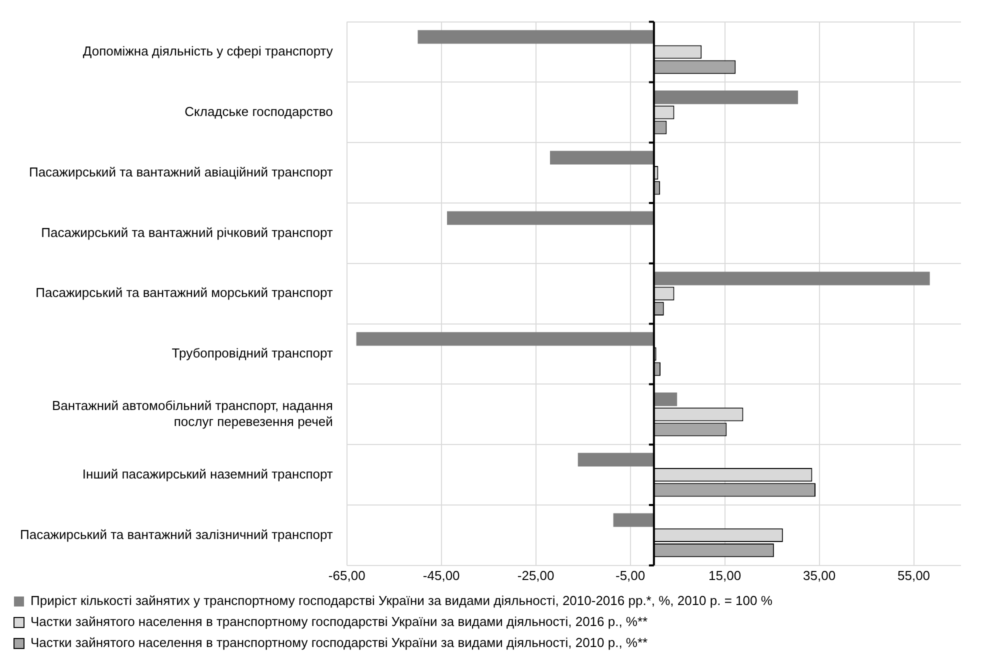 Image resolution: width=983 pixels, height=666 pixels. Describe the element at coordinates (187, 232) in the screenshot. I see `y-tick-label: Пасажирський та вантажний річковий транспорт` at that location.